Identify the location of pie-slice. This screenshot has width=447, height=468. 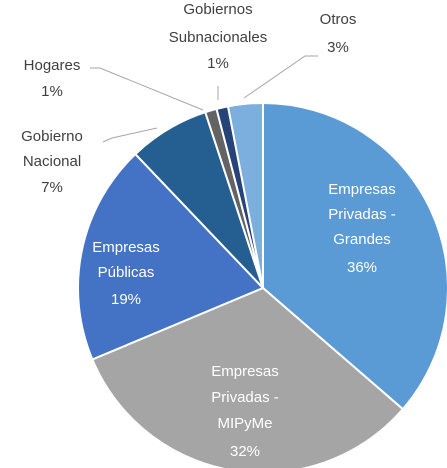
(245, 195).